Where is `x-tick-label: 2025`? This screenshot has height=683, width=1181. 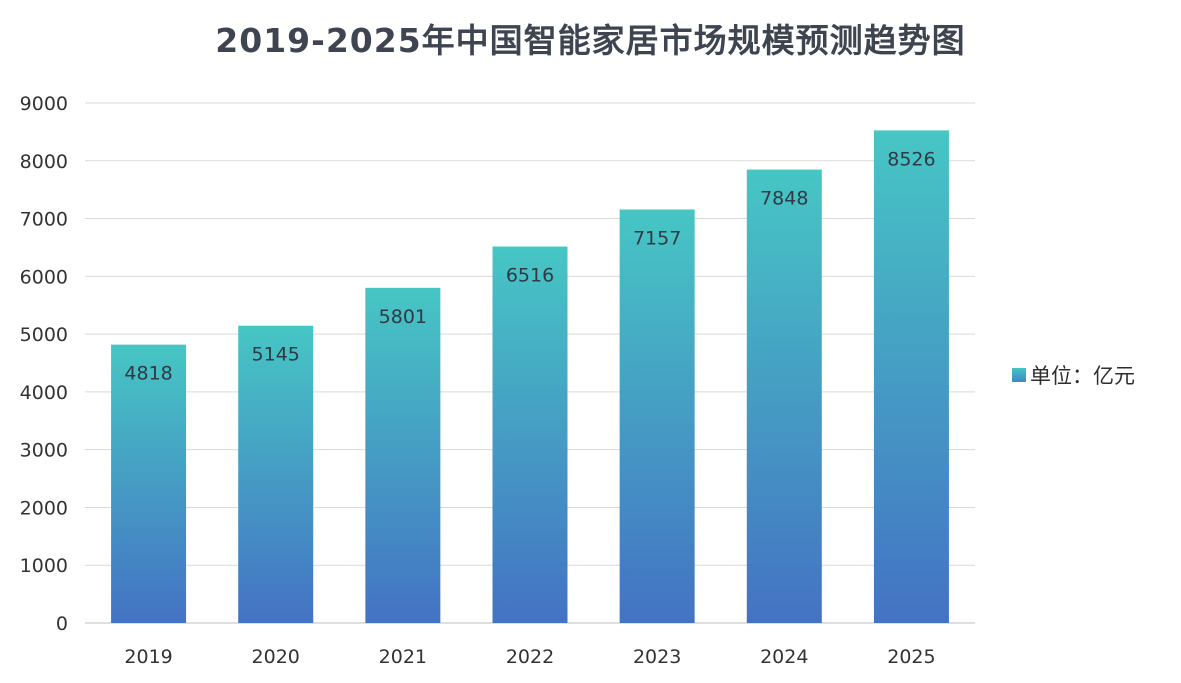
x-tick-label: 2025 is located at coordinates (911, 657).